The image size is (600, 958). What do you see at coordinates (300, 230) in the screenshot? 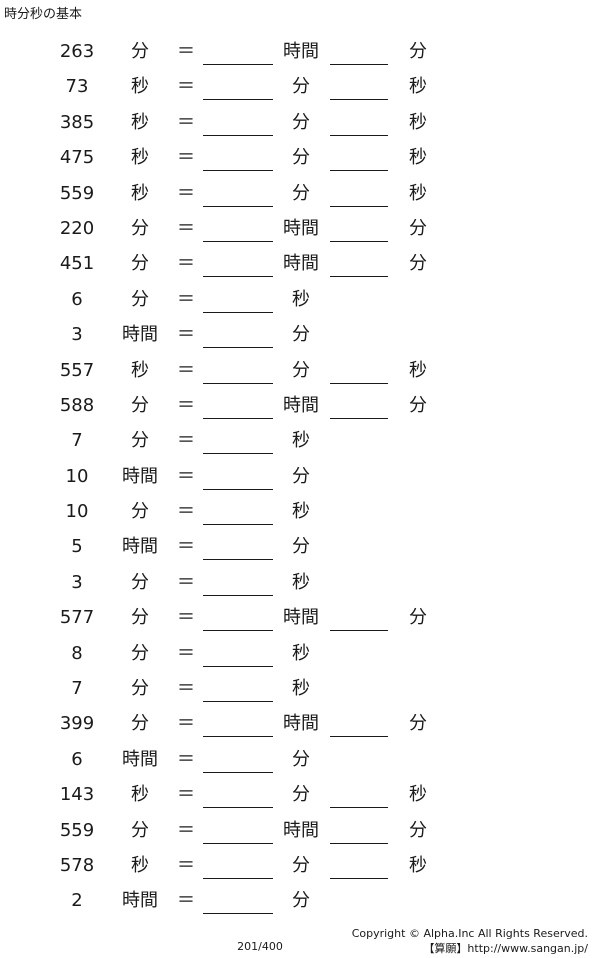
I see `problem-row: 220 分 ＝ 時間 分` at bounding box center [300, 230].